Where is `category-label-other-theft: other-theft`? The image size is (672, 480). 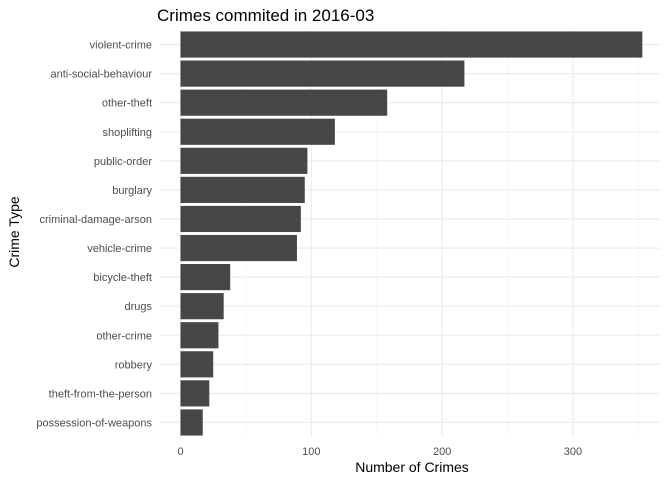 category-label-other-theft: other-theft is located at coordinates (127, 104).